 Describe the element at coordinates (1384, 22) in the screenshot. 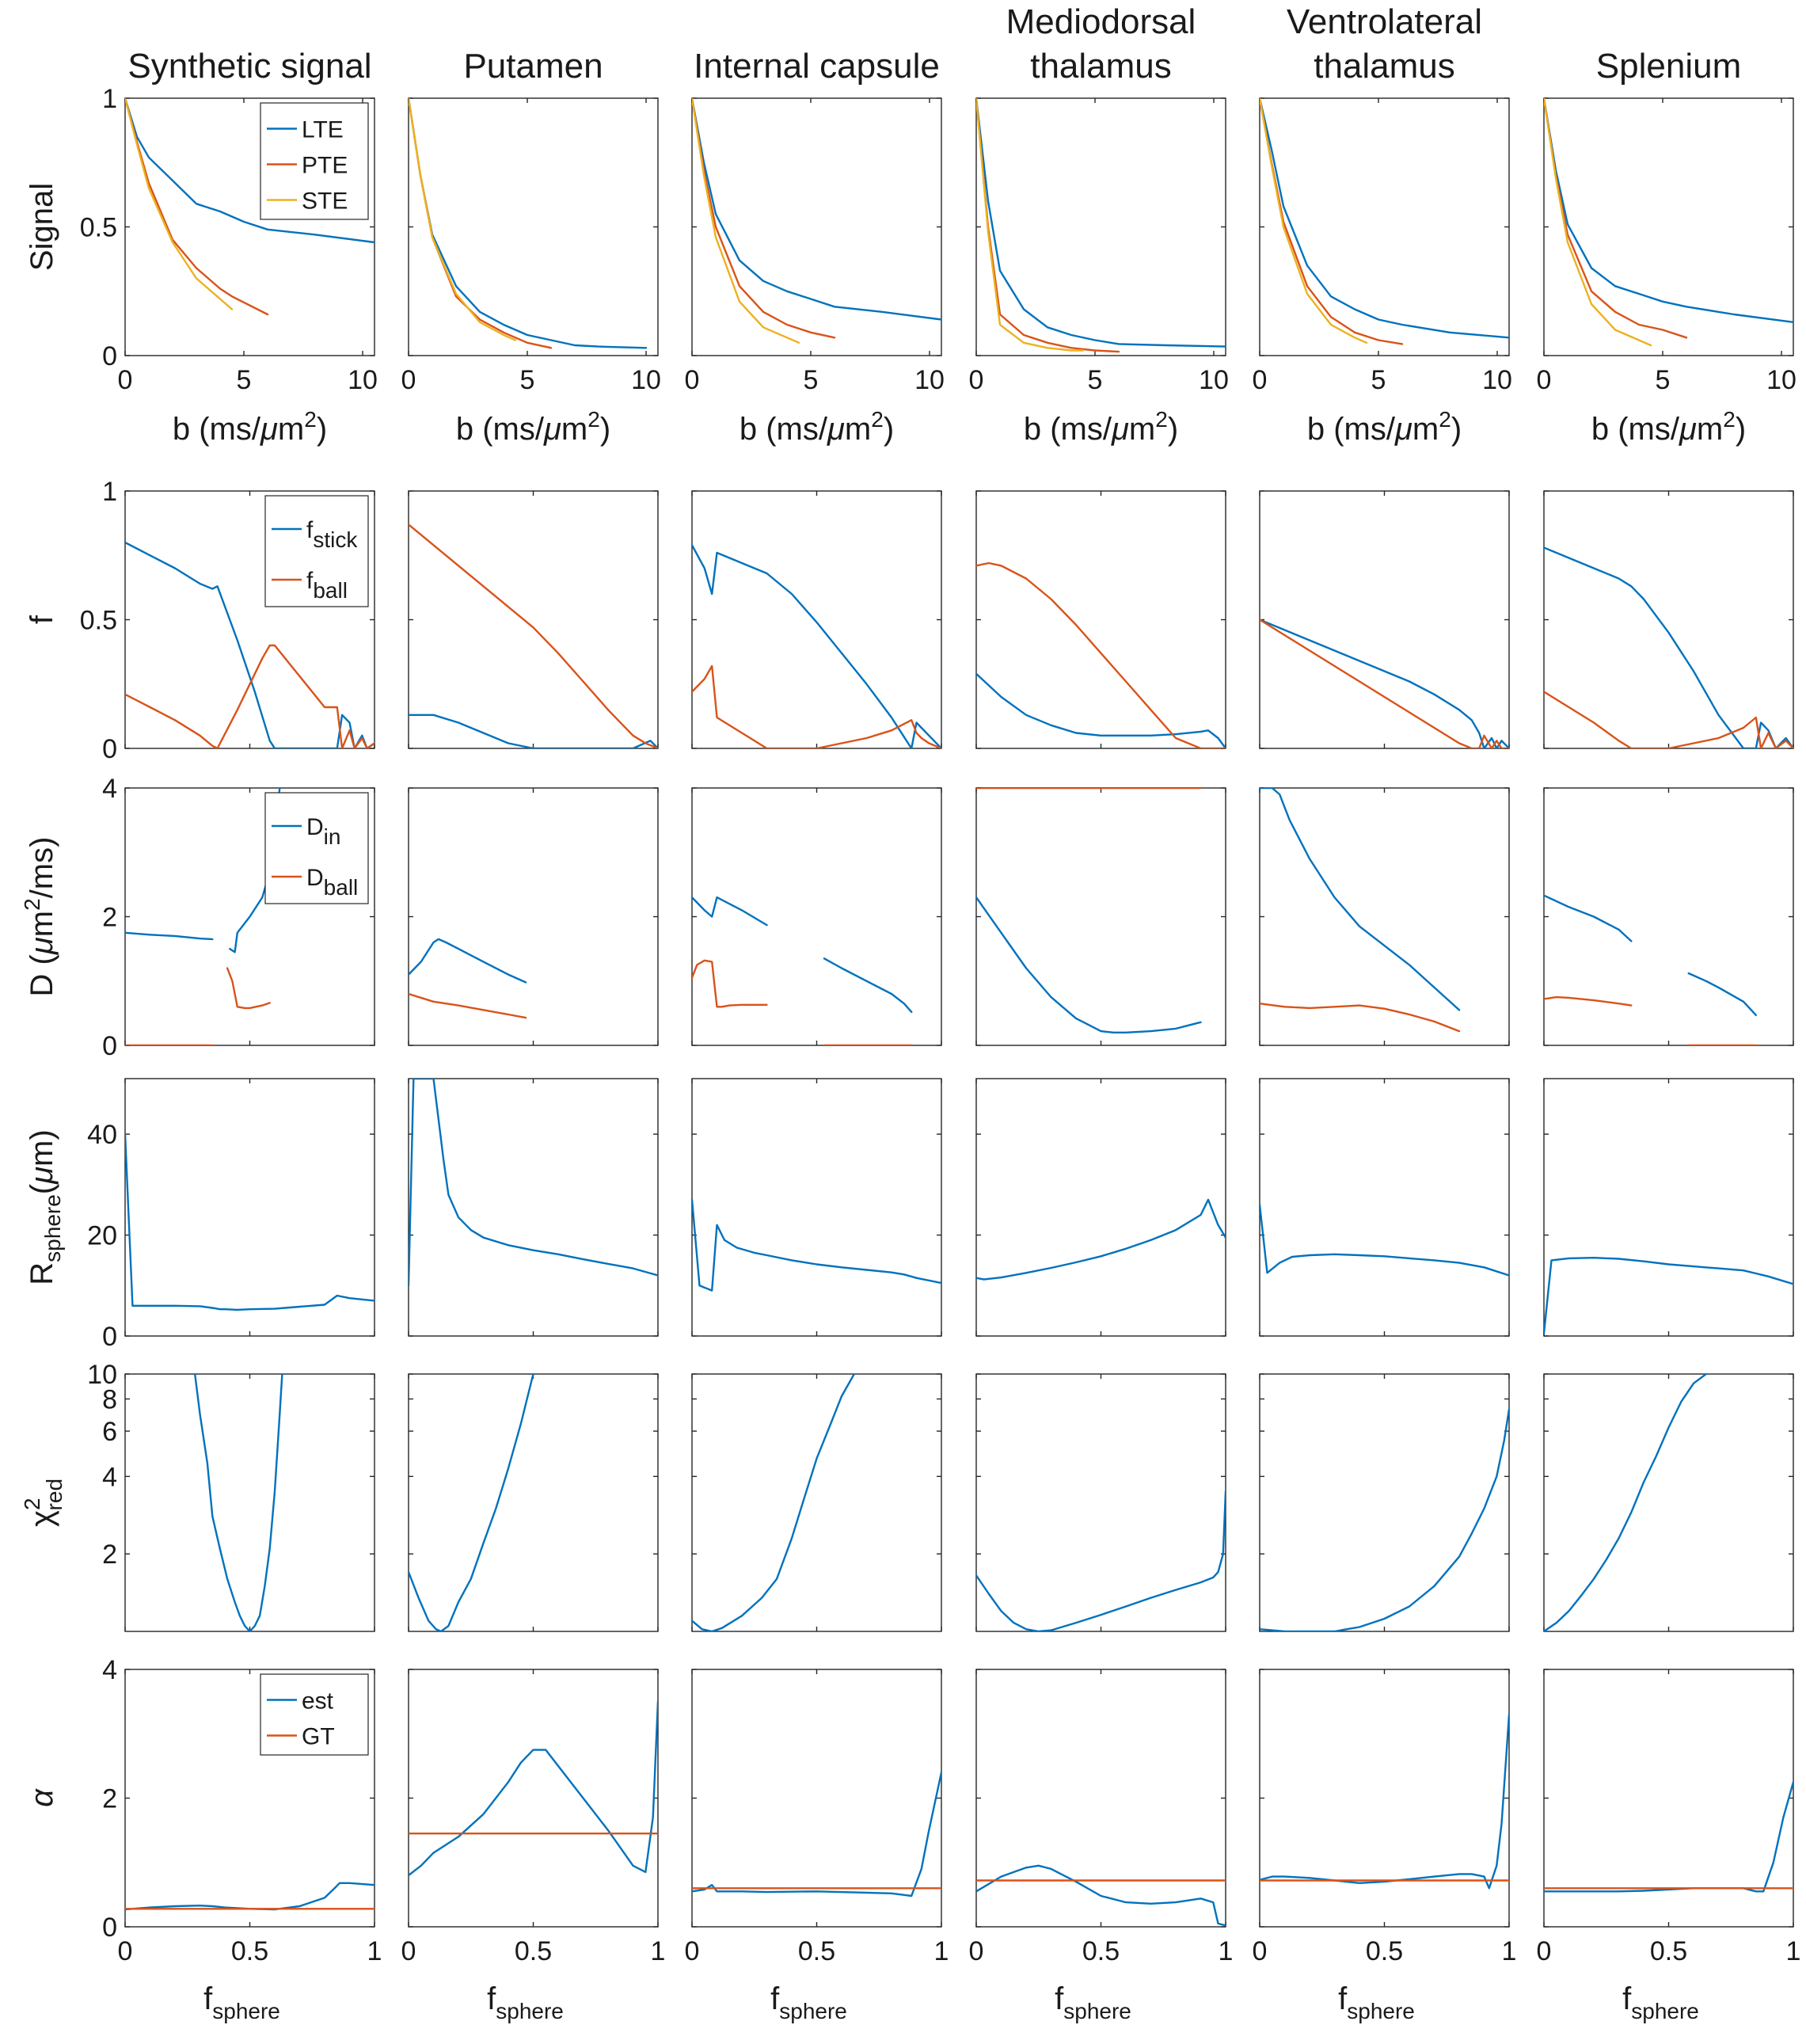

I see `column-title: Ventrolateral` at that location.